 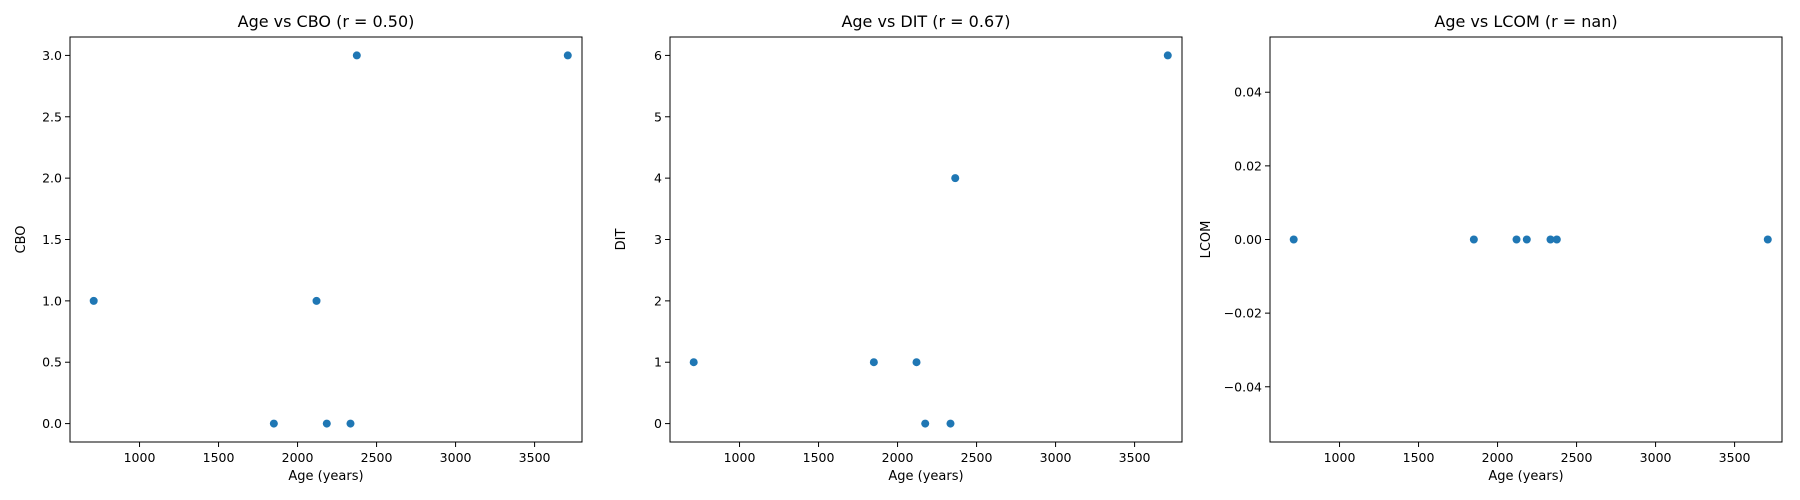 What do you see at coordinates (52, 55) in the screenshot?
I see `y-tick-label: 3.0` at bounding box center [52, 55].